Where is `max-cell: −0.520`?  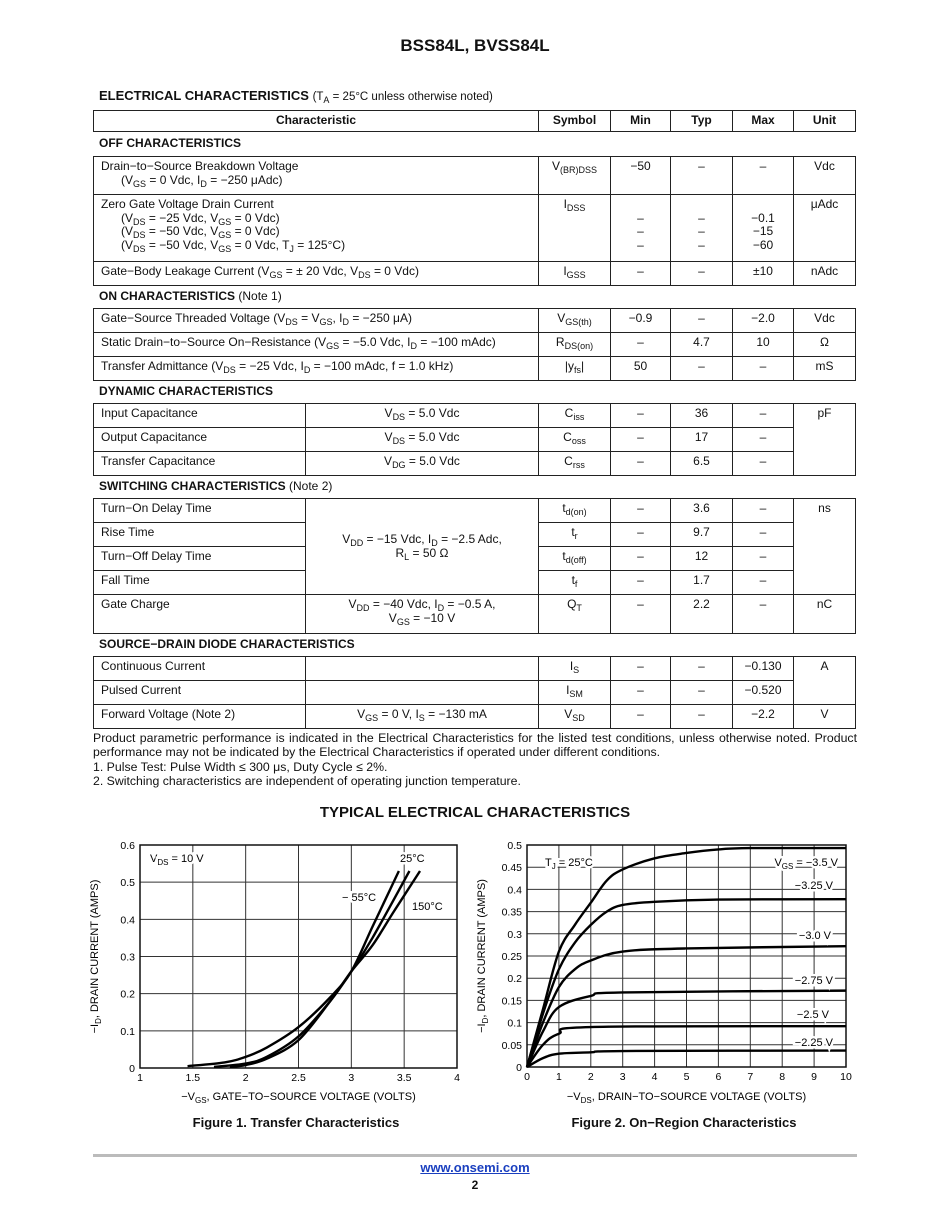
max-cell: −0.520 is located at coordinates (763, 692).